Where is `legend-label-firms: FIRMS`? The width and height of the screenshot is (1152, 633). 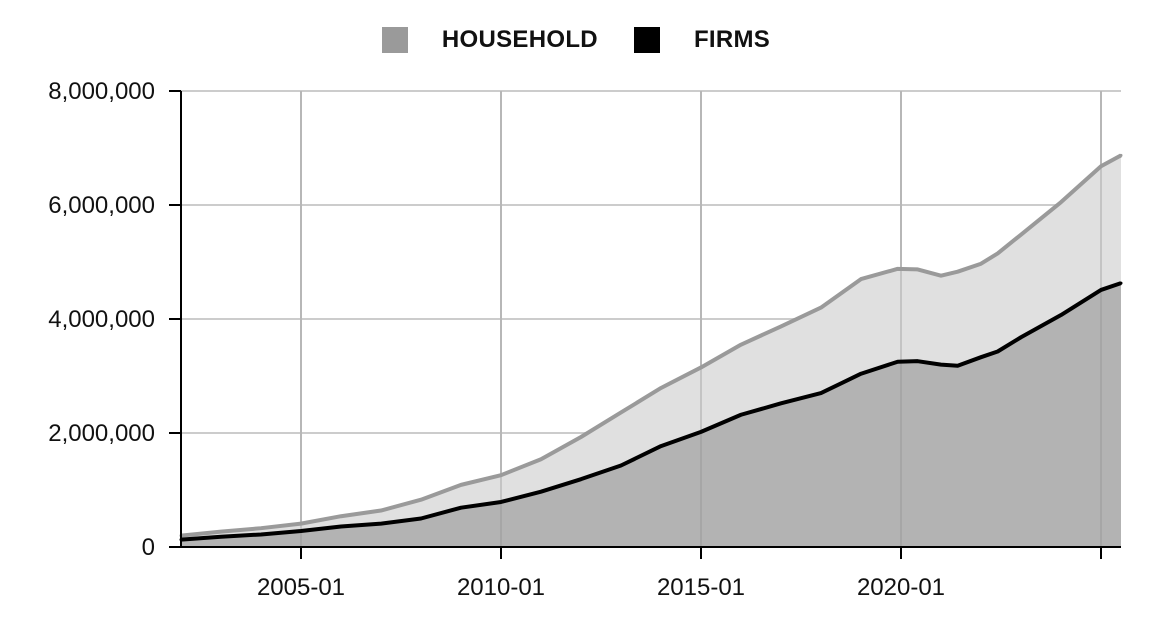 legend-label-firms: FIRMS is located at coordinates (732, 39).